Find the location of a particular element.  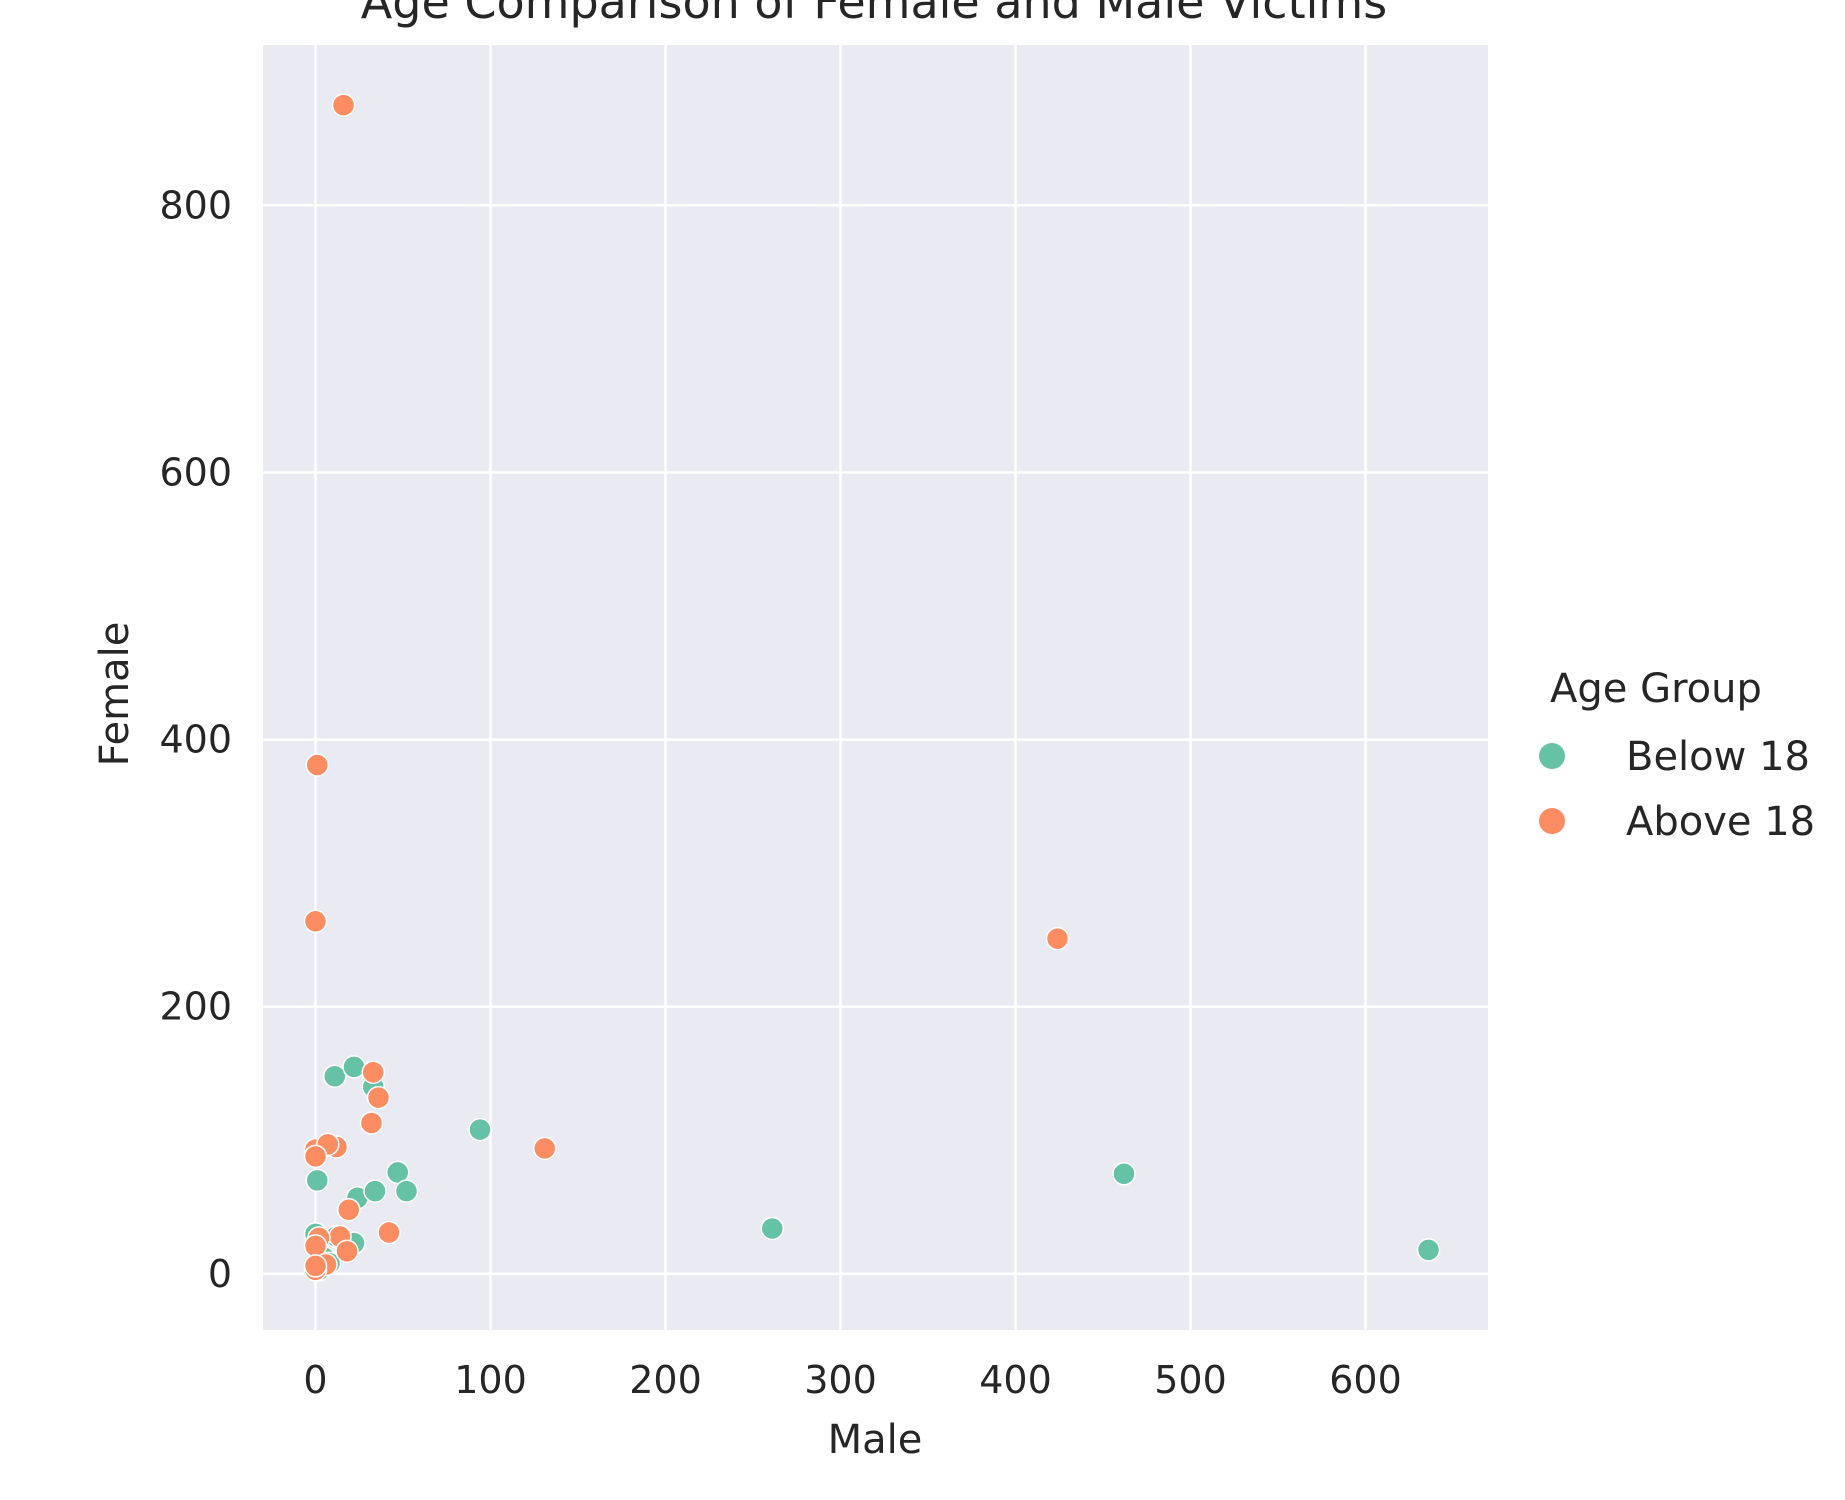

x-tick-label: 300 is located at coordinates (840, 1380).